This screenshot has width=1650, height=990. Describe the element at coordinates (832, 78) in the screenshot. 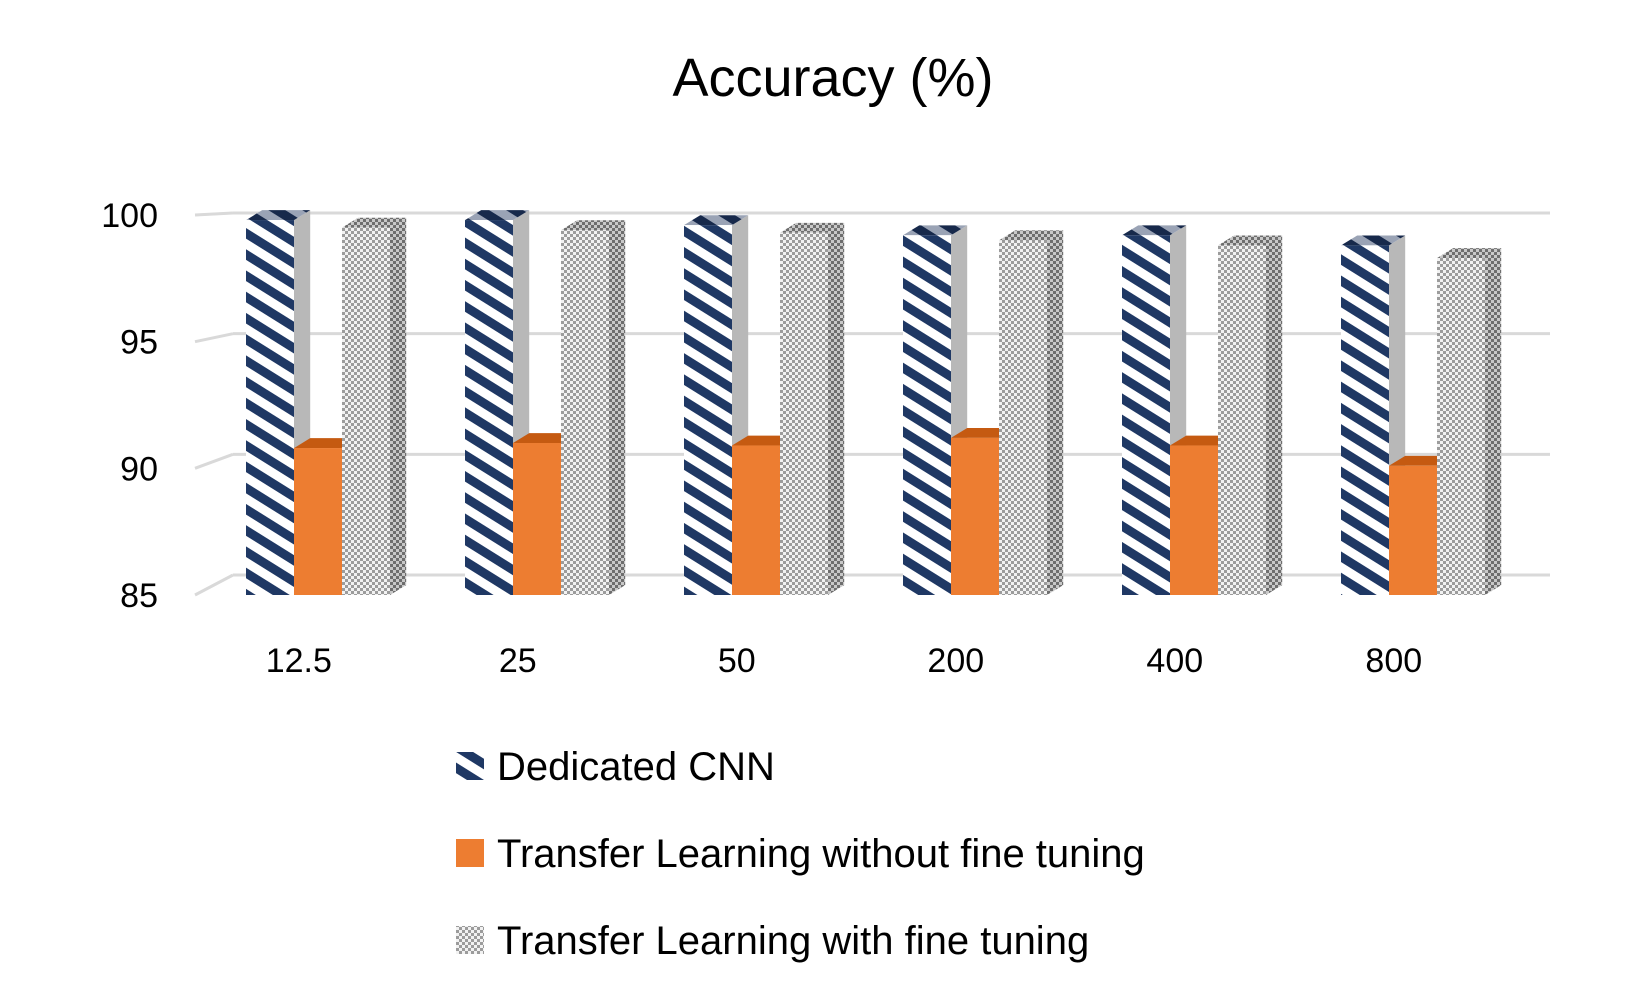

I see `chart-title: Accuracy (%)` at that location.